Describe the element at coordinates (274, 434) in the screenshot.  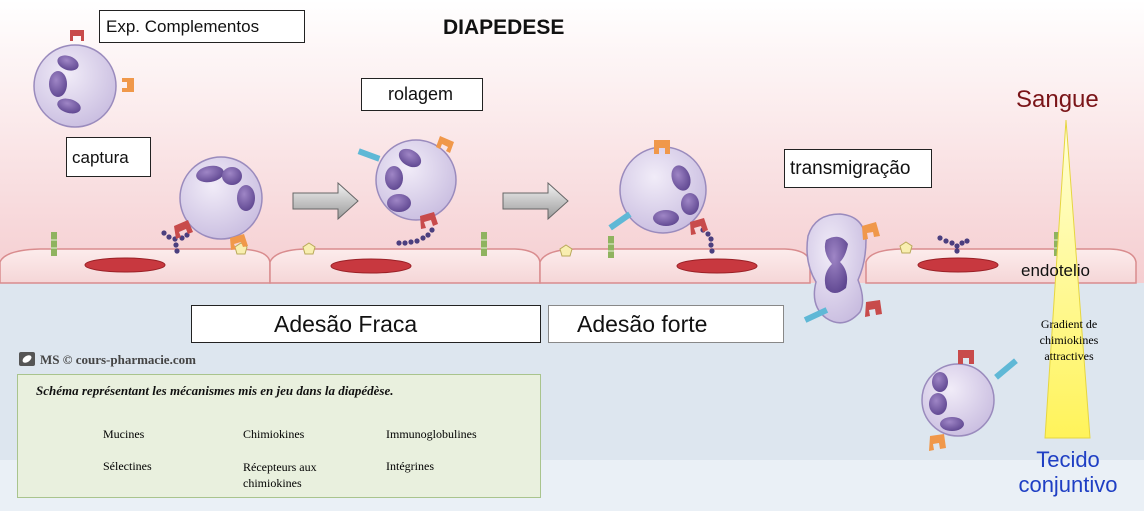
I see `legend-item-chimiokines: Chimiokines` at that location.